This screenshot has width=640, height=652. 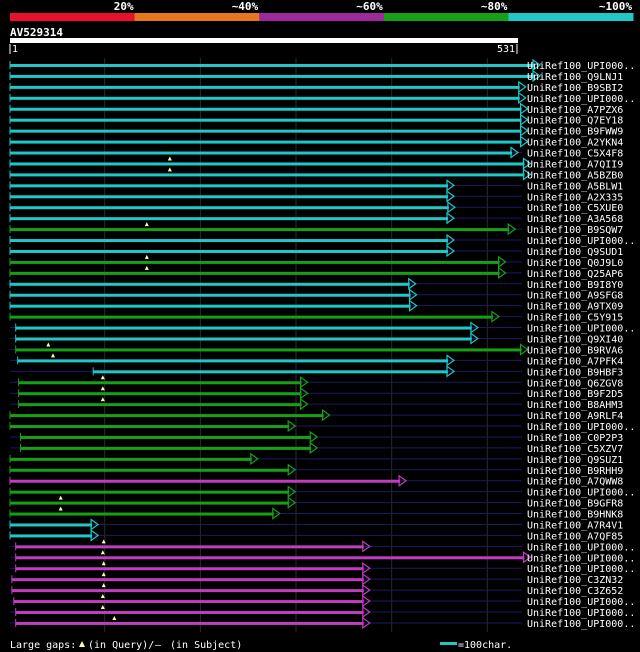 I want to click on hit-row: UniRef100_B9GFR8, so click(x=316, y=502).